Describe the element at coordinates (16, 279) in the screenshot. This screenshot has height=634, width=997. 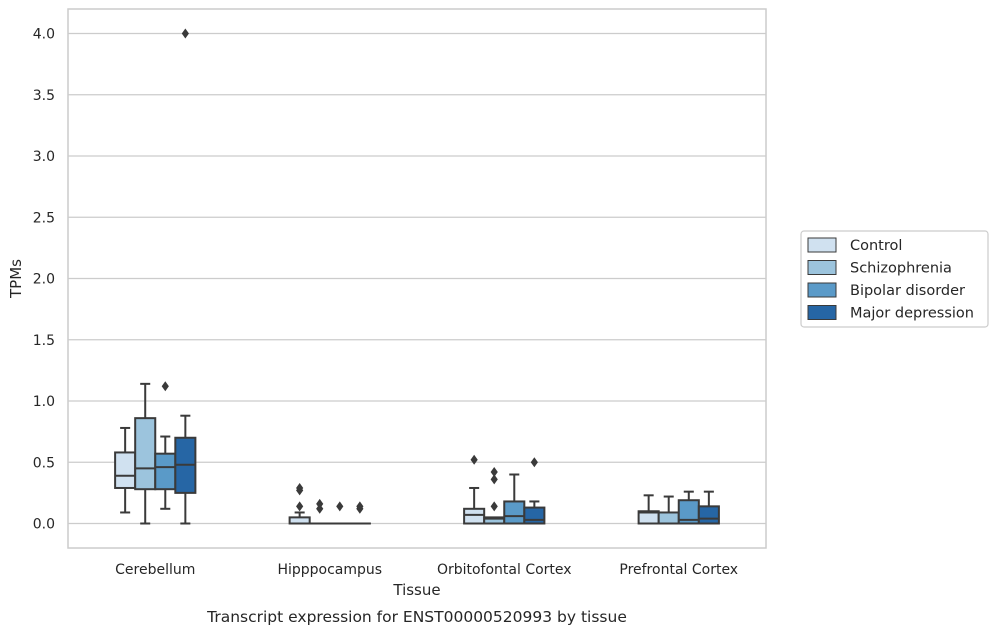
I see `y-axis-label: TPMs` at that location.